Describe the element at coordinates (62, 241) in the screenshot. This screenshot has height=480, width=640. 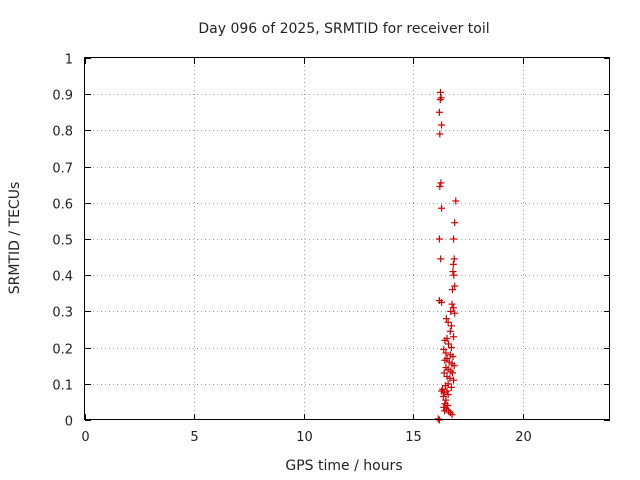
I see `y-tick-label: 0.5` at that location.